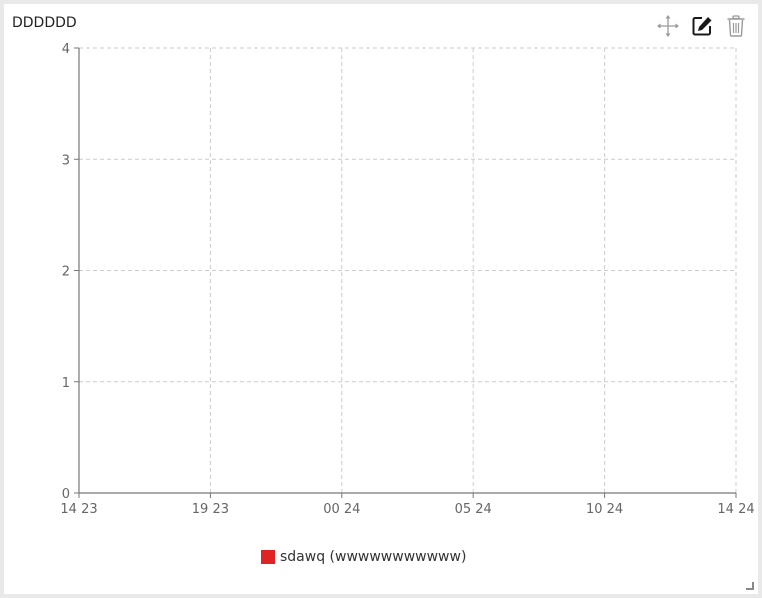 This screenshot has width=762, height=598. I want to click on edit-icon, so click(702, 26).